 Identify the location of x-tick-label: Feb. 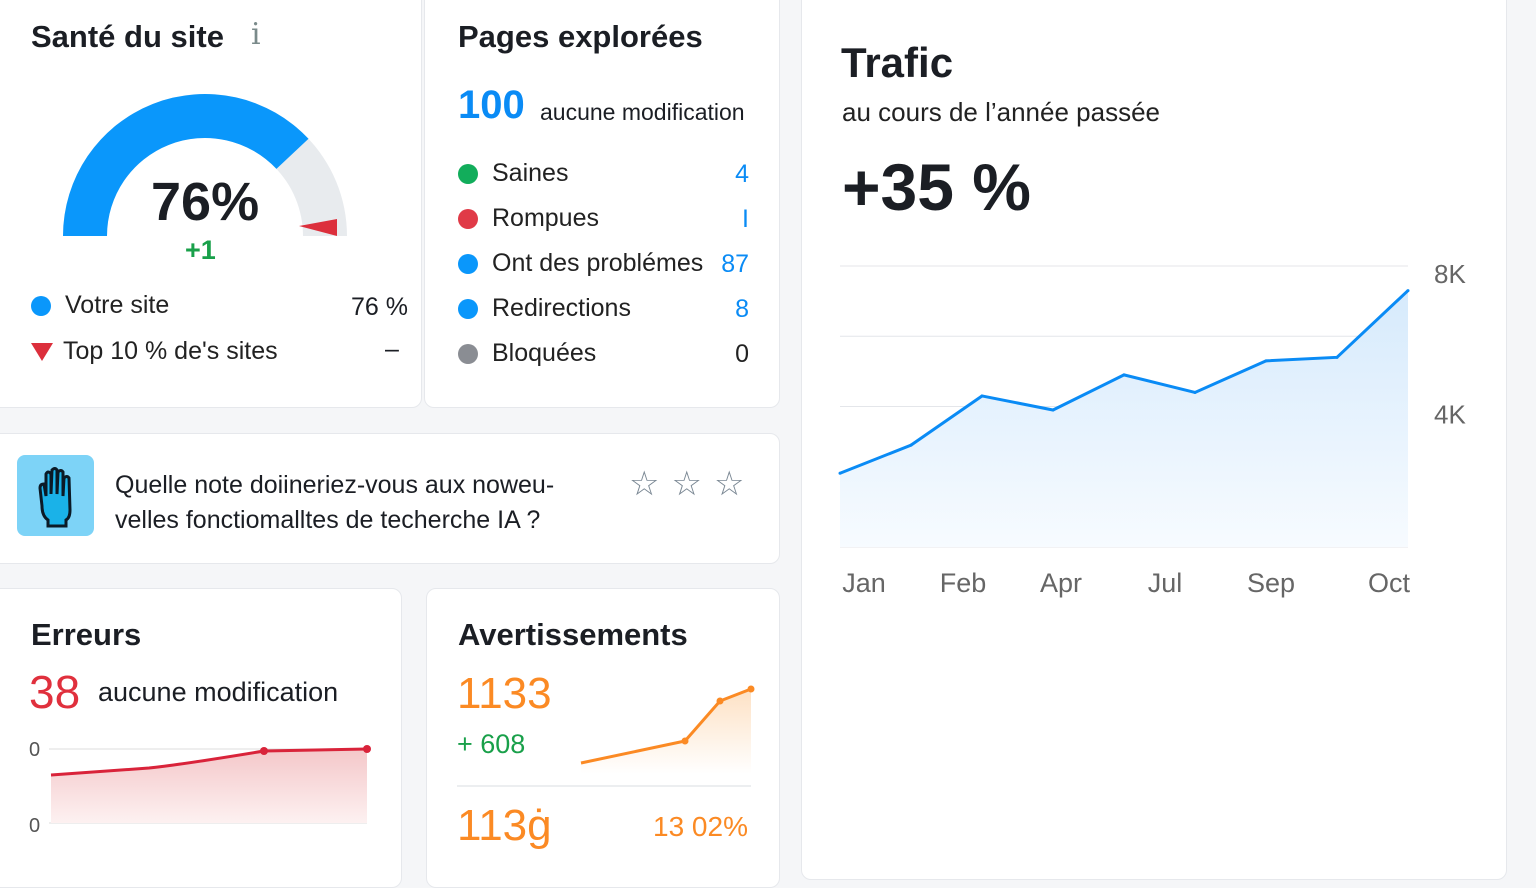
(963, 583).